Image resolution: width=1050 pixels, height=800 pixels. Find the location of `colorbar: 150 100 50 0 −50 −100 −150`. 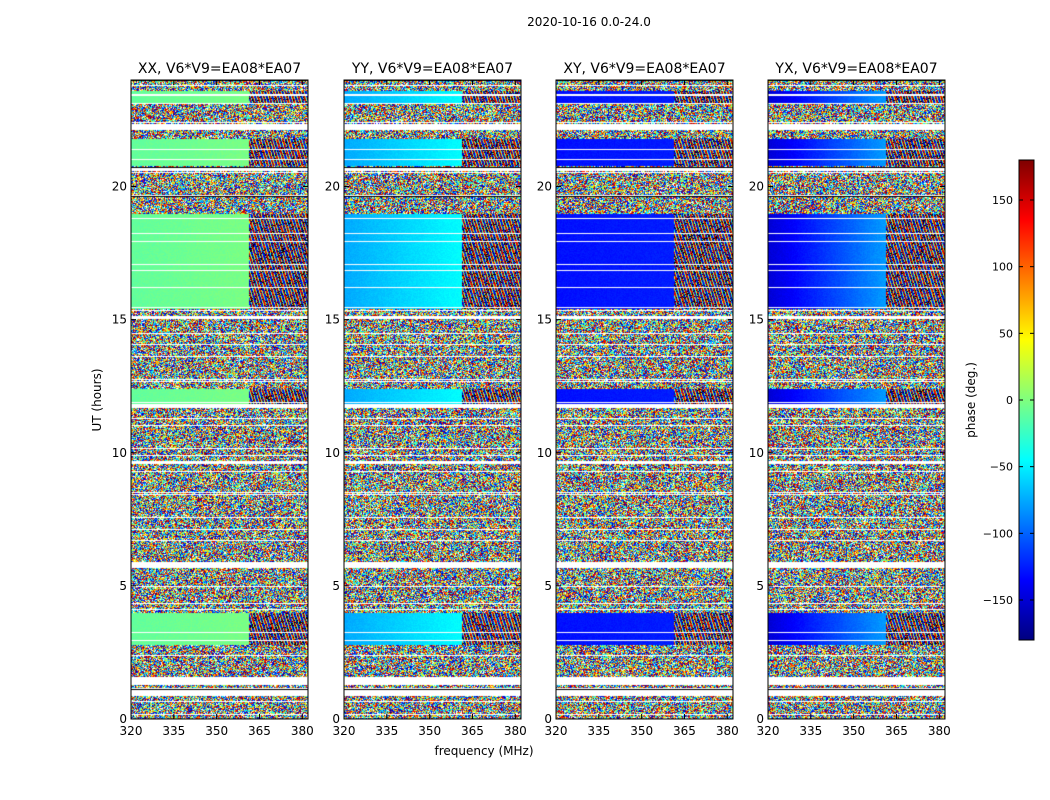

colorbar: 150 100 50 0 −50 −100 −150 is located at coordinates (1009, 400).